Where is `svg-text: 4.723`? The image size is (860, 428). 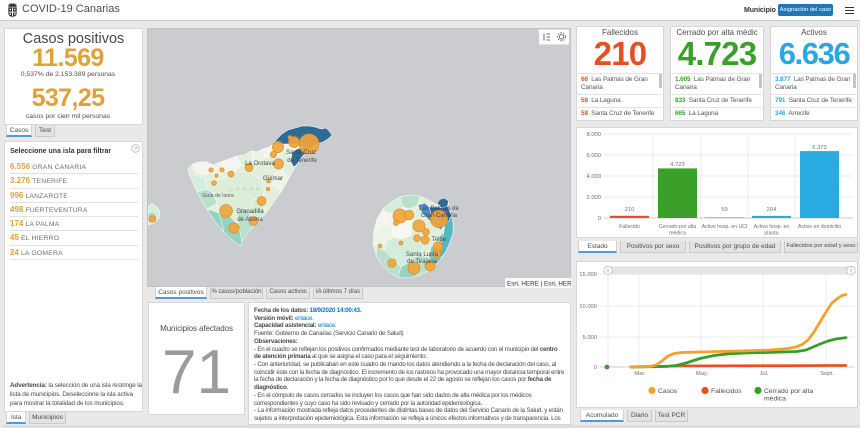 svg-text: 4.723 is located at coordinates (677, 165).